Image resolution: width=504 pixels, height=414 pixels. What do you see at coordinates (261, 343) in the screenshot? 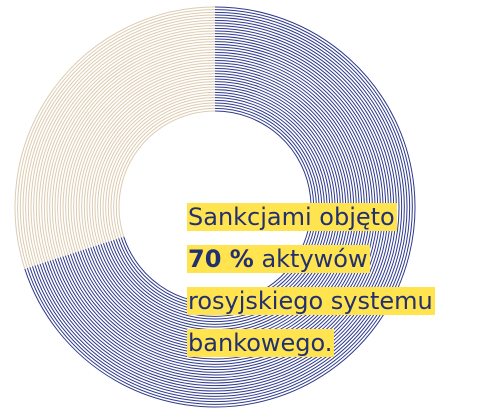
I see `annotation-text: bankowego.` at bounding box center [261, 343].